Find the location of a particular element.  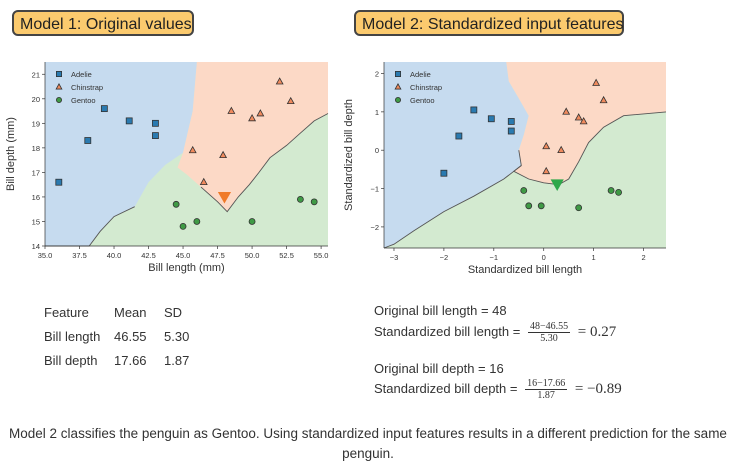

orig-length-text: Original bill length = 48 is located at coordinates (440, 310).